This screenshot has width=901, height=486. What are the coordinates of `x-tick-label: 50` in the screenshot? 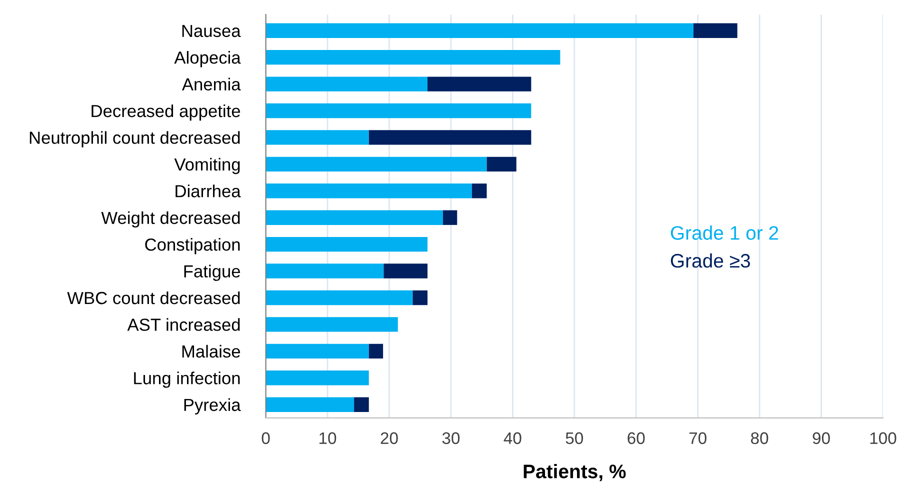 It's located at (575, 438).